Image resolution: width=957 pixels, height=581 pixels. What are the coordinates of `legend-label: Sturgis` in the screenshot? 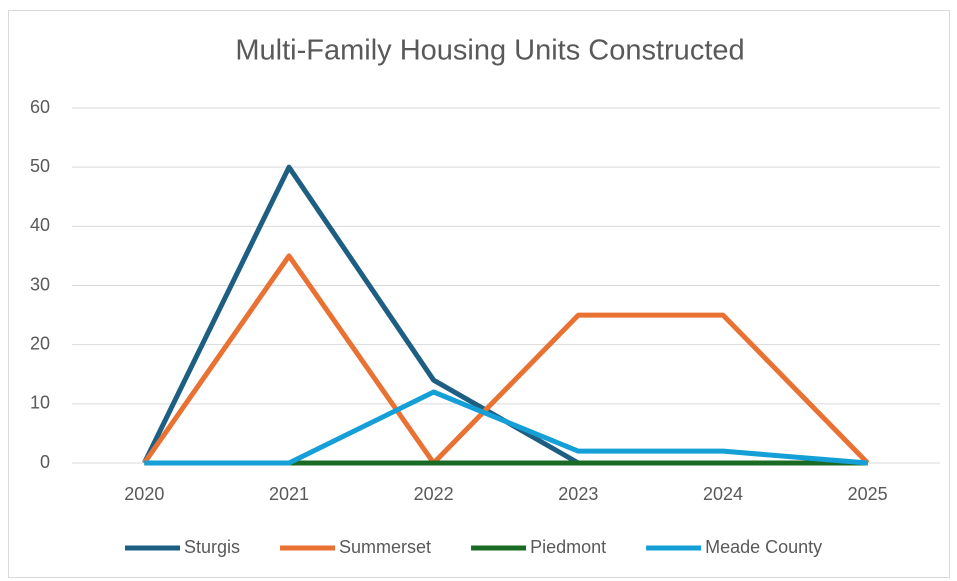 It's located at (212, 547).